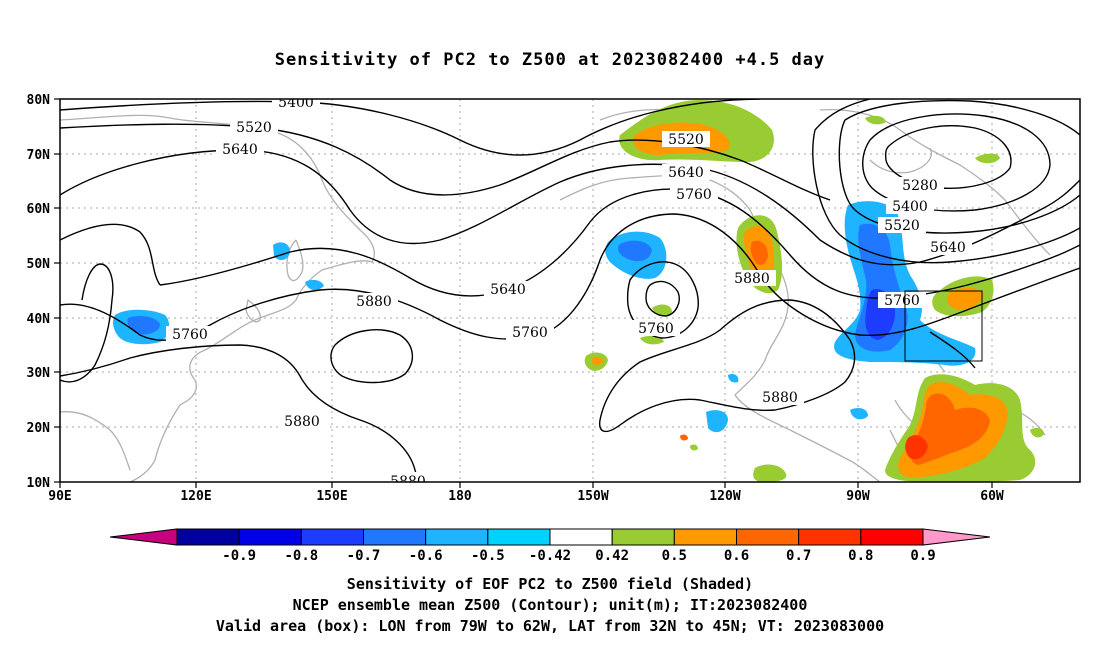 This screenshot has width=1100, height=650. I want to click on lat-label: 10N, so click(39, 483).